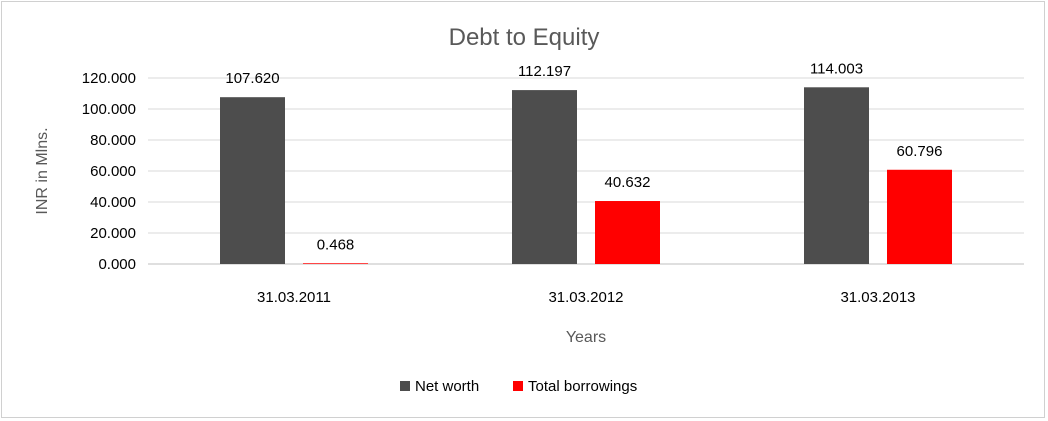 Image resolution: width=1048 pixels, height=421 pixels. I want to click on data-label: 60.796, so click(920, 151).